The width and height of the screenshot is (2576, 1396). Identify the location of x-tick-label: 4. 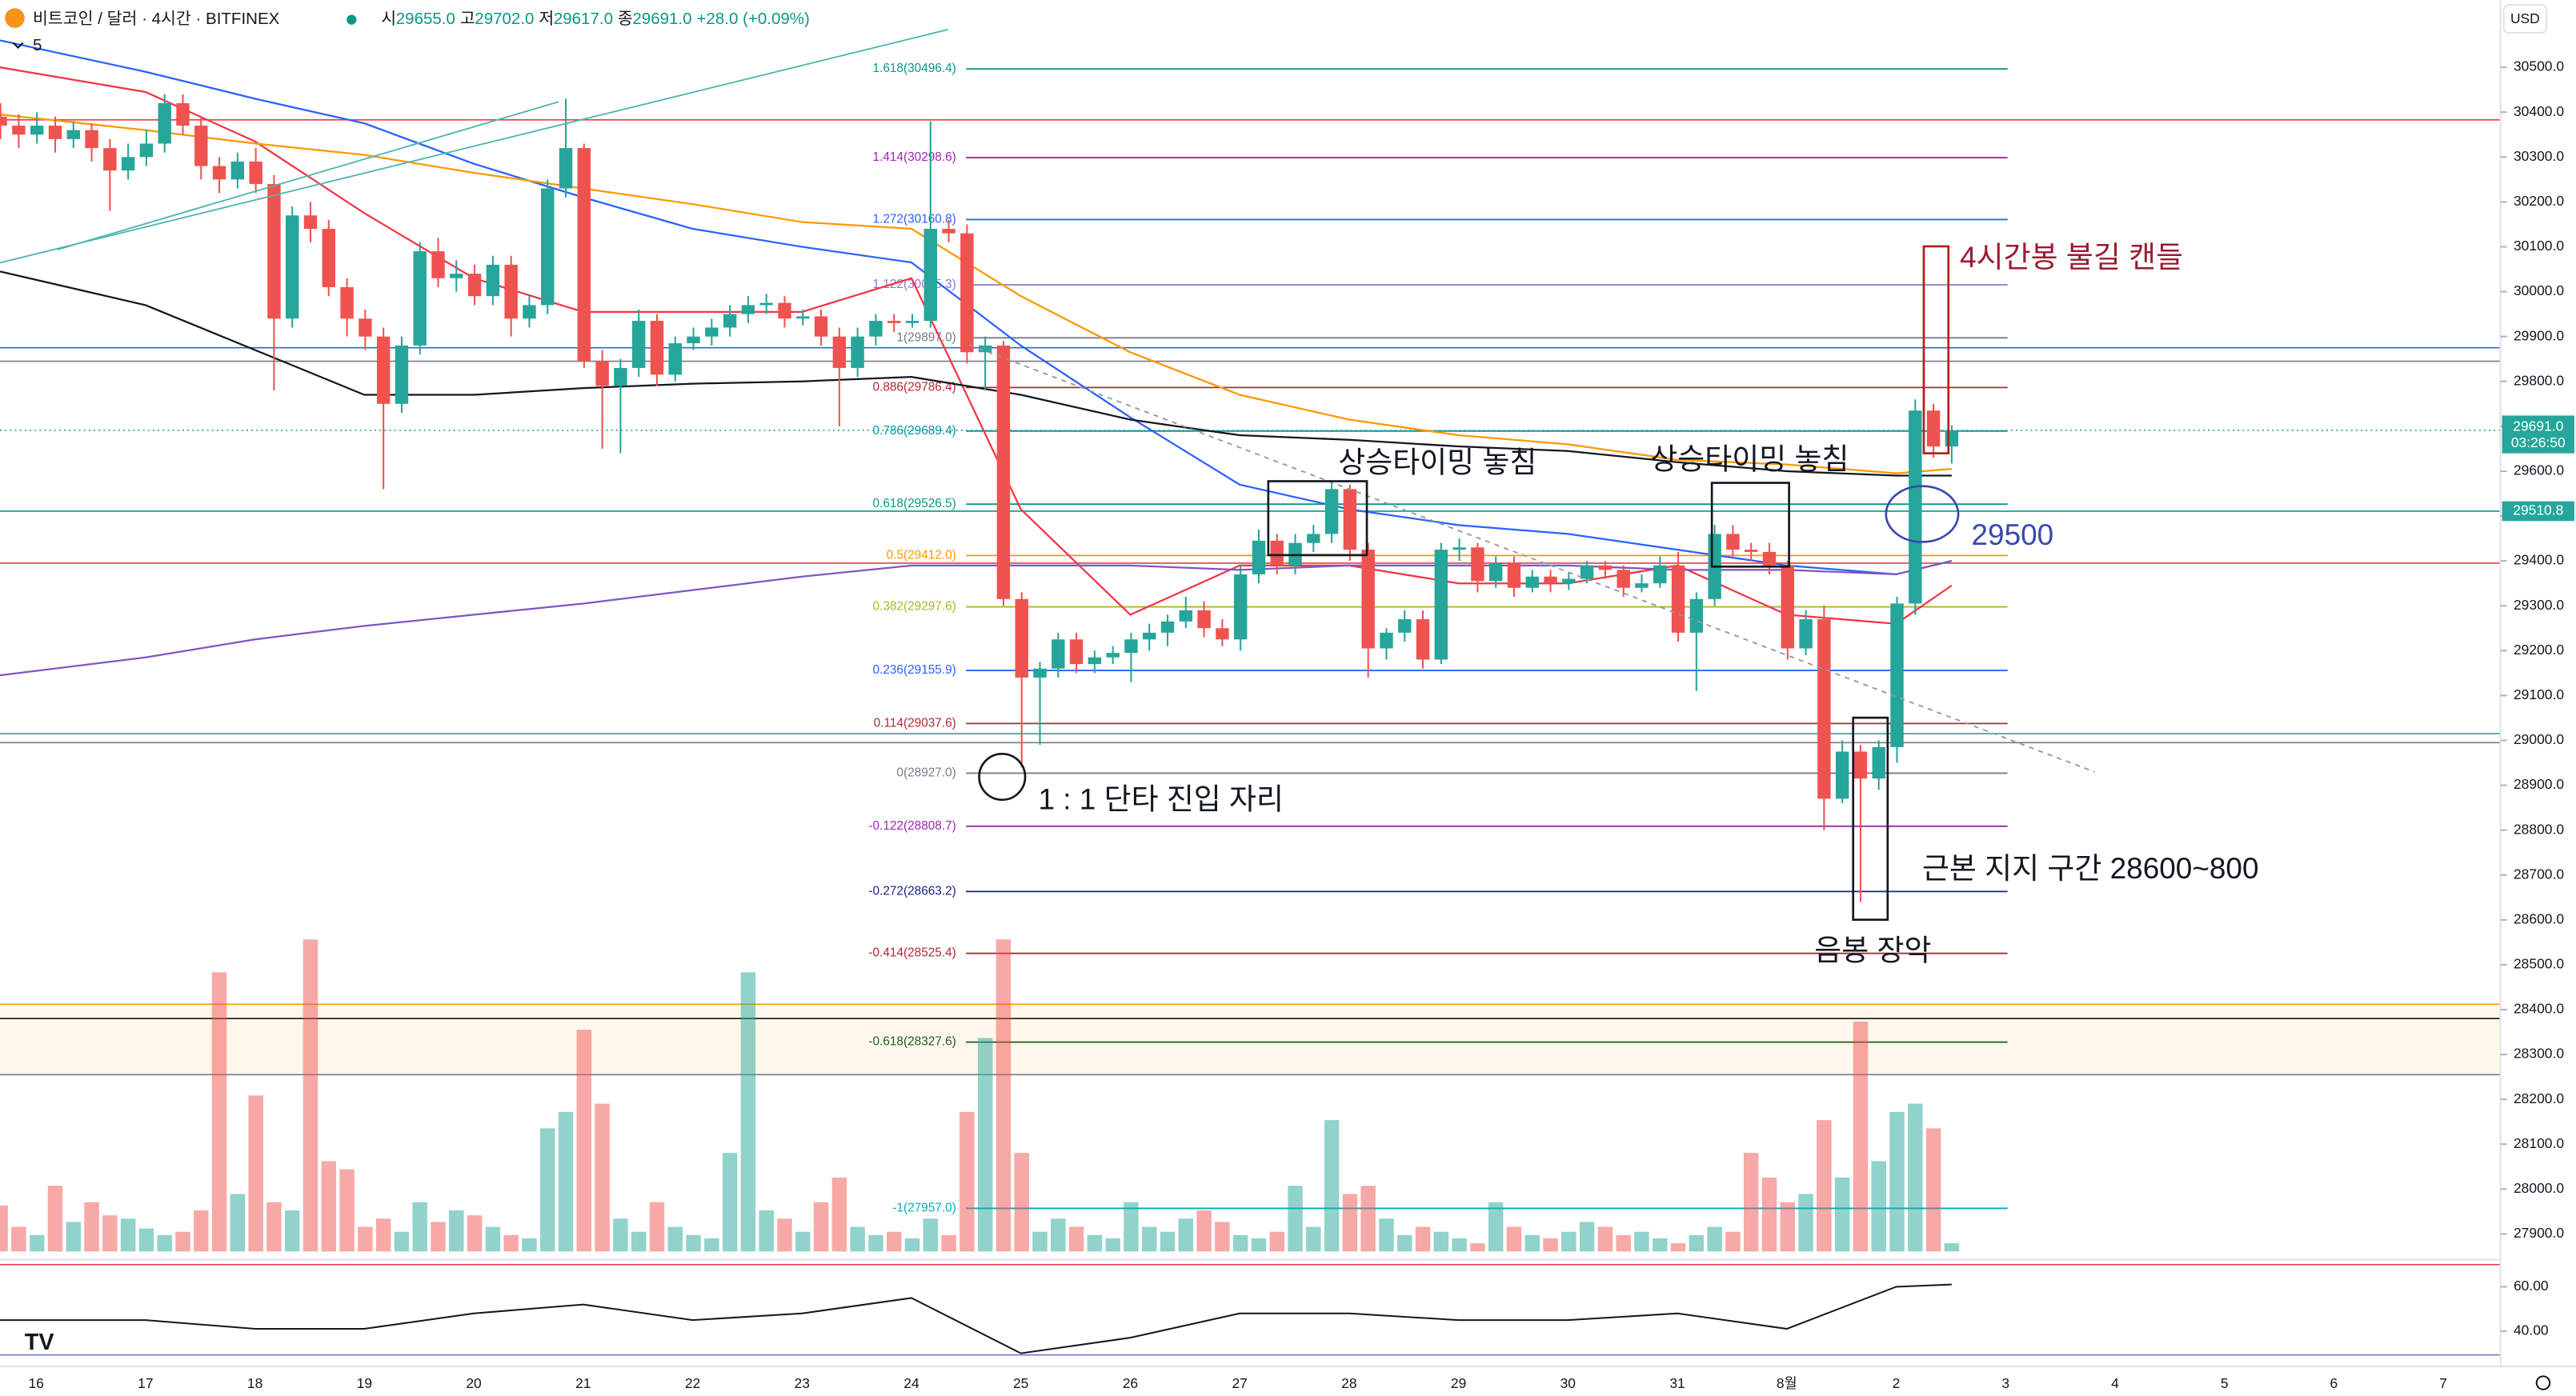
(2115, 1383).